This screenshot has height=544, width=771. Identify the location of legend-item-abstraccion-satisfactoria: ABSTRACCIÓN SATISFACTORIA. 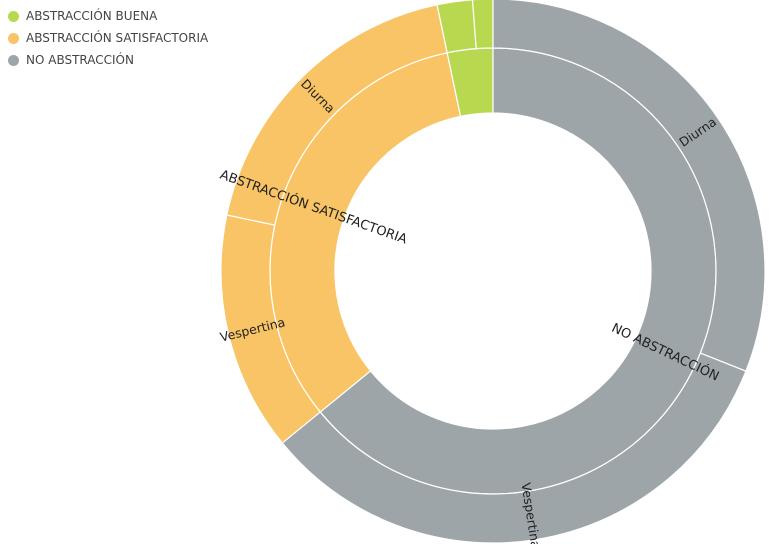
(108, 38).